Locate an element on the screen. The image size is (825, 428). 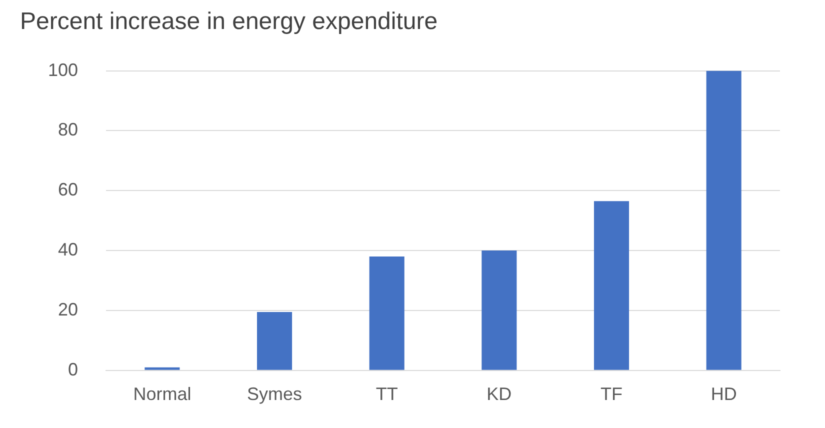
y-tick-label: 80 is located at coordinates (68, 130).